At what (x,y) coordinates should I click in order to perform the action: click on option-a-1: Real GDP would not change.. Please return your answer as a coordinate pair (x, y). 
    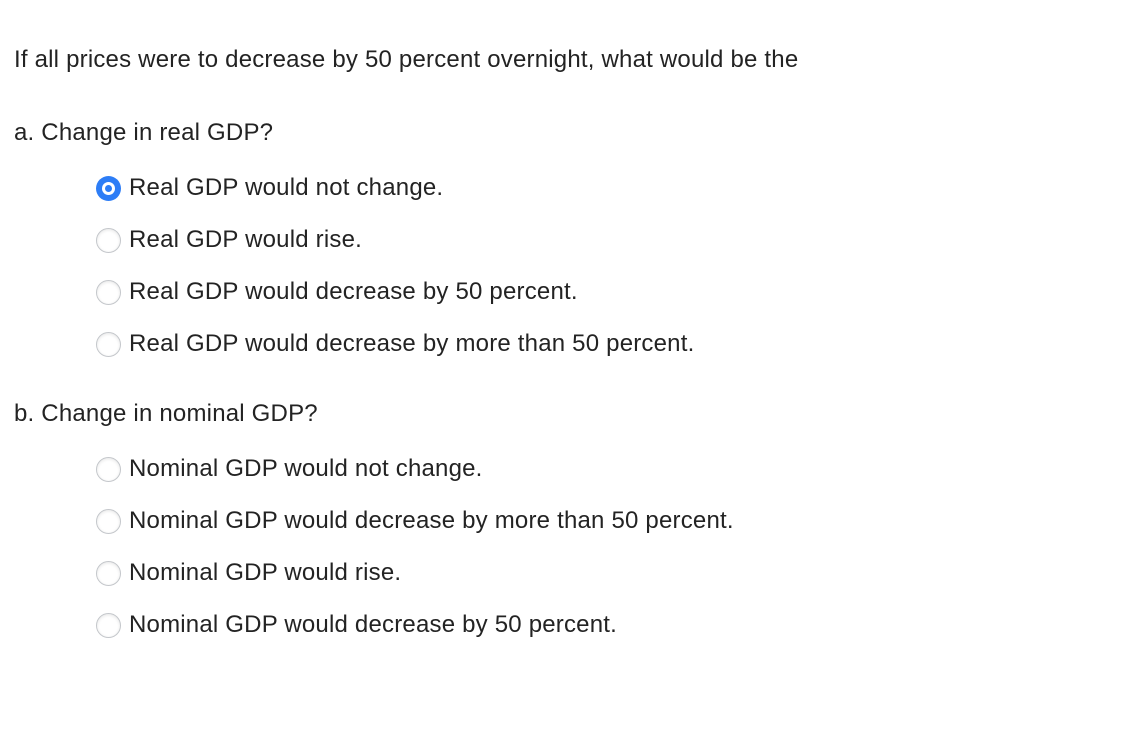
    Looking at the image, I should click on (610, 188).